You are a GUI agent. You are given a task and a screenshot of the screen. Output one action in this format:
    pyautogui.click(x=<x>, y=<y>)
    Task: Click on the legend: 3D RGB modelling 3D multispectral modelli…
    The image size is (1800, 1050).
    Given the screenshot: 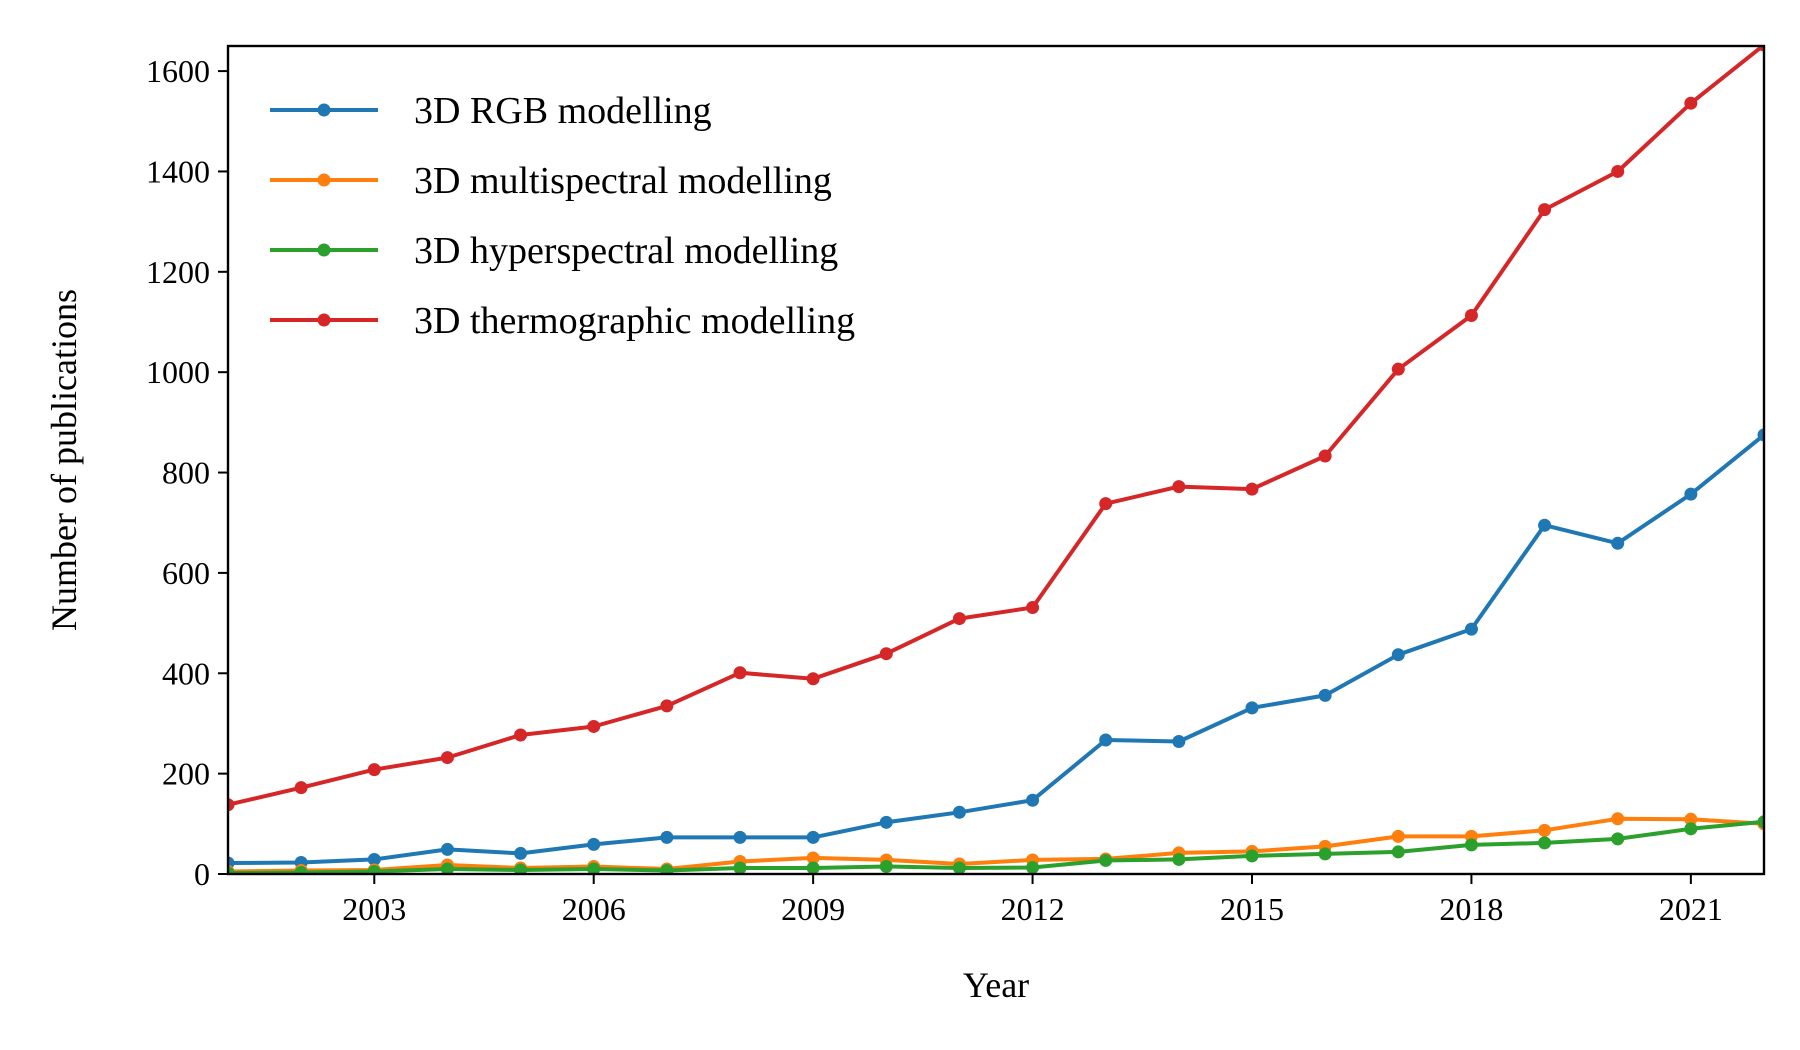 What is the action you would take?
    pyautogui.click(x=562, y=216)
    